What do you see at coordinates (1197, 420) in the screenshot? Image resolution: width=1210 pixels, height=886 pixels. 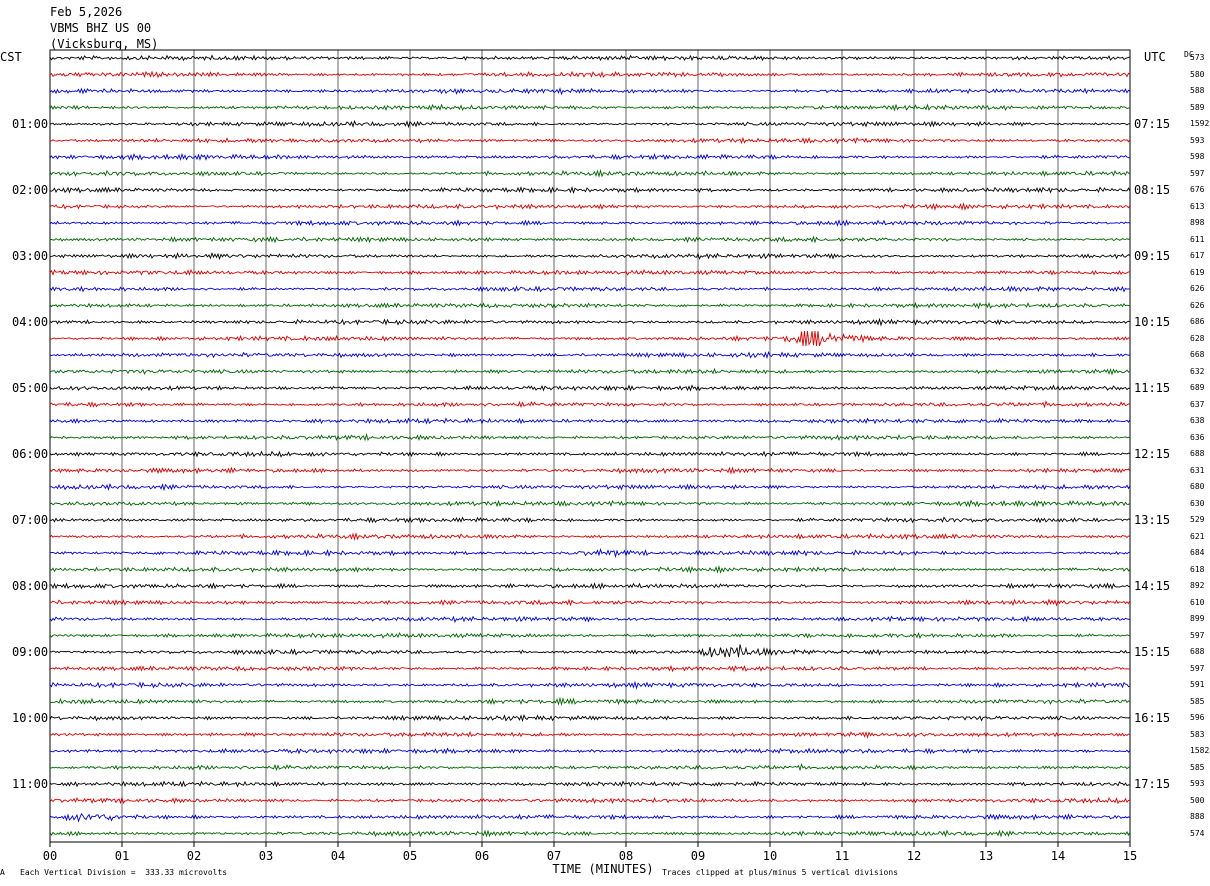 I see `dc-value-label: 638` at bounding box center [1197, 420].